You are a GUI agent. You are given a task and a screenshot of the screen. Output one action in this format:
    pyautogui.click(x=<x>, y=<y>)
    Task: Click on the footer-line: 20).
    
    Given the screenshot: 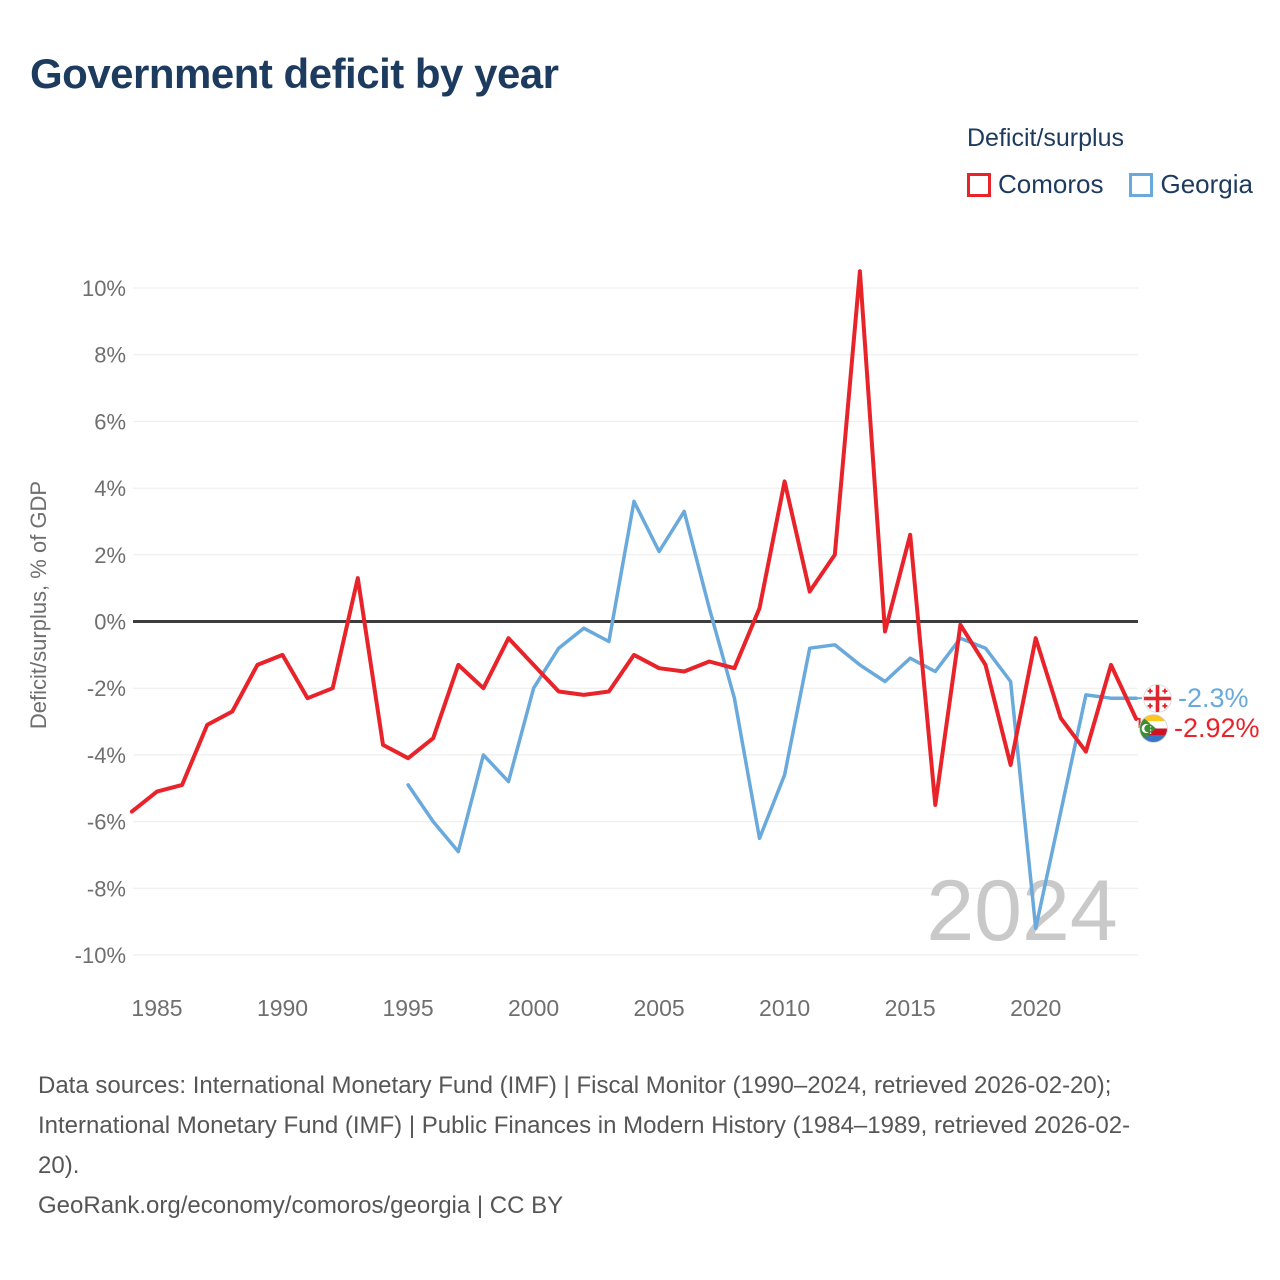 What is the action you would take?
    pyautogui.click(x=59, y=1165)
    